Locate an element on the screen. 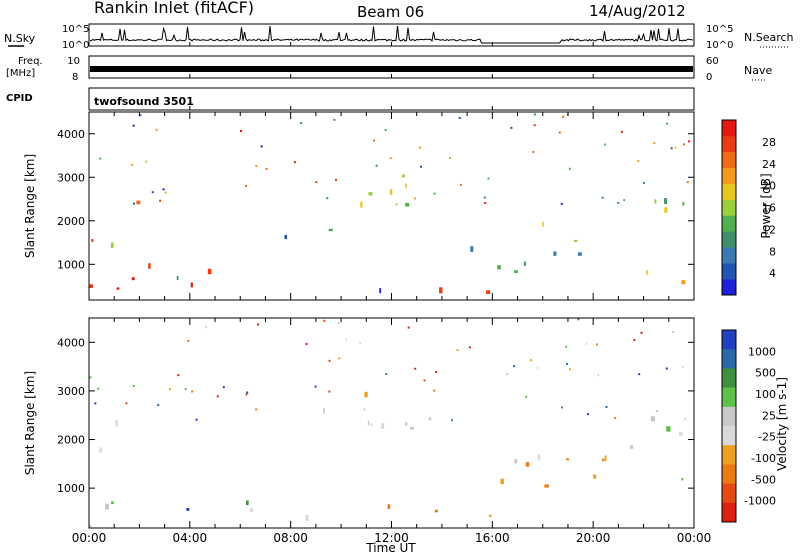 The height and width of the screenshot is (554, 800). x-tick-label: 08:00 is located at coordinates (290, 538).